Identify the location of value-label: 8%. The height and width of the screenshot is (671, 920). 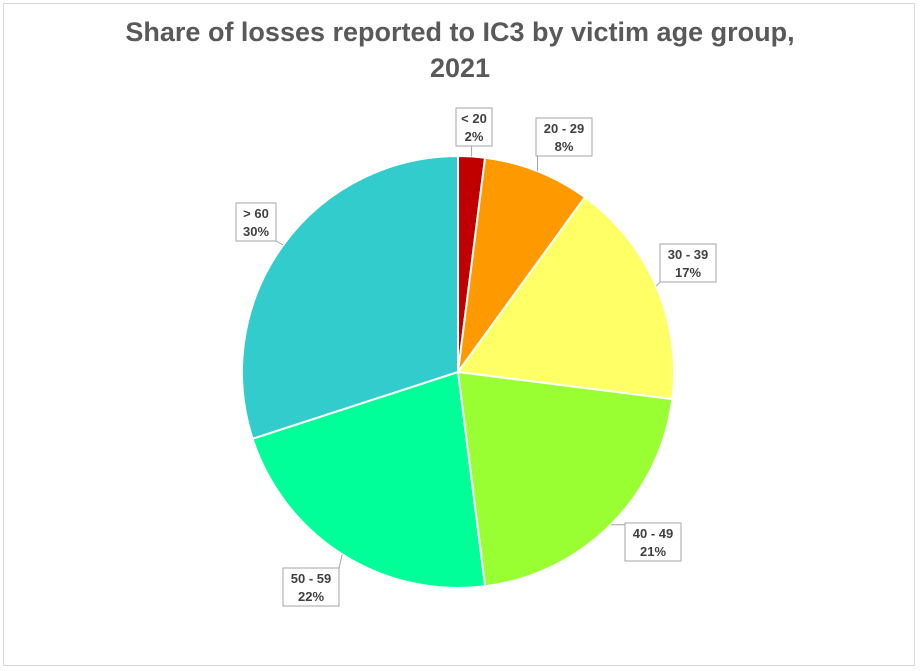
(564, 146).